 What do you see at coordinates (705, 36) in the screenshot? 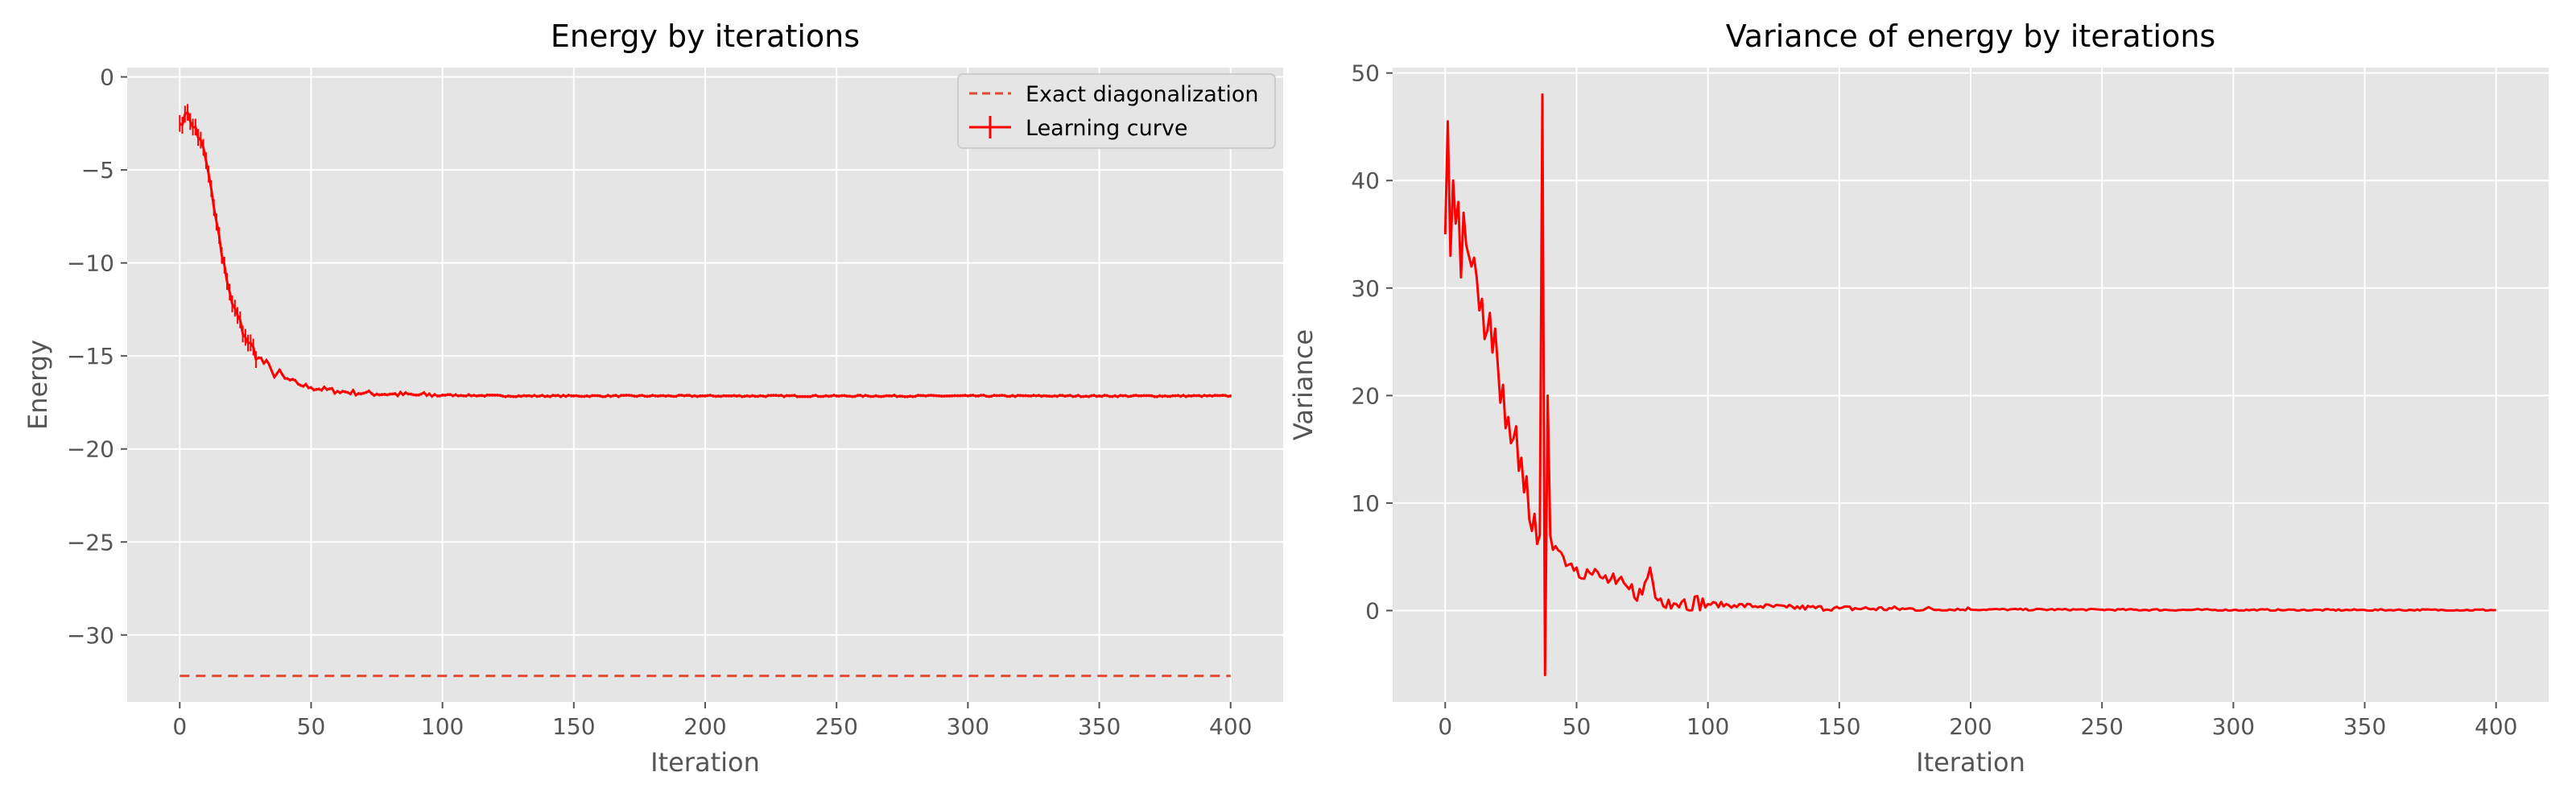
I see `energy-chart-title: Energy by iterations` at bounding box center [705, 36].